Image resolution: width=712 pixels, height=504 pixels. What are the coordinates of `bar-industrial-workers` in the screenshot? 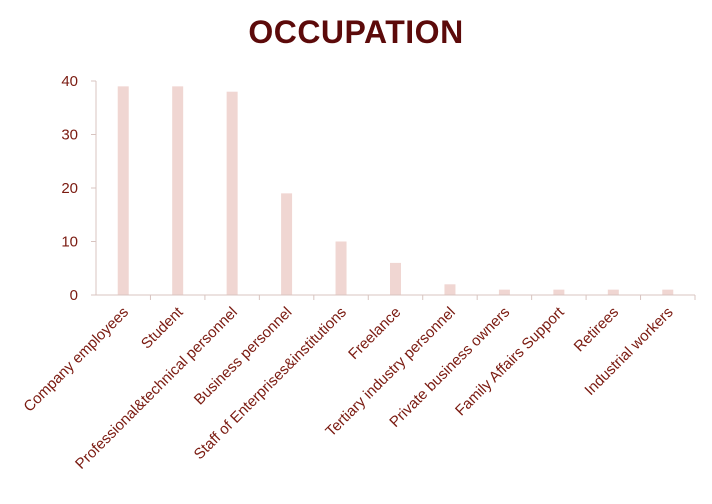 It's located at (668, 292).